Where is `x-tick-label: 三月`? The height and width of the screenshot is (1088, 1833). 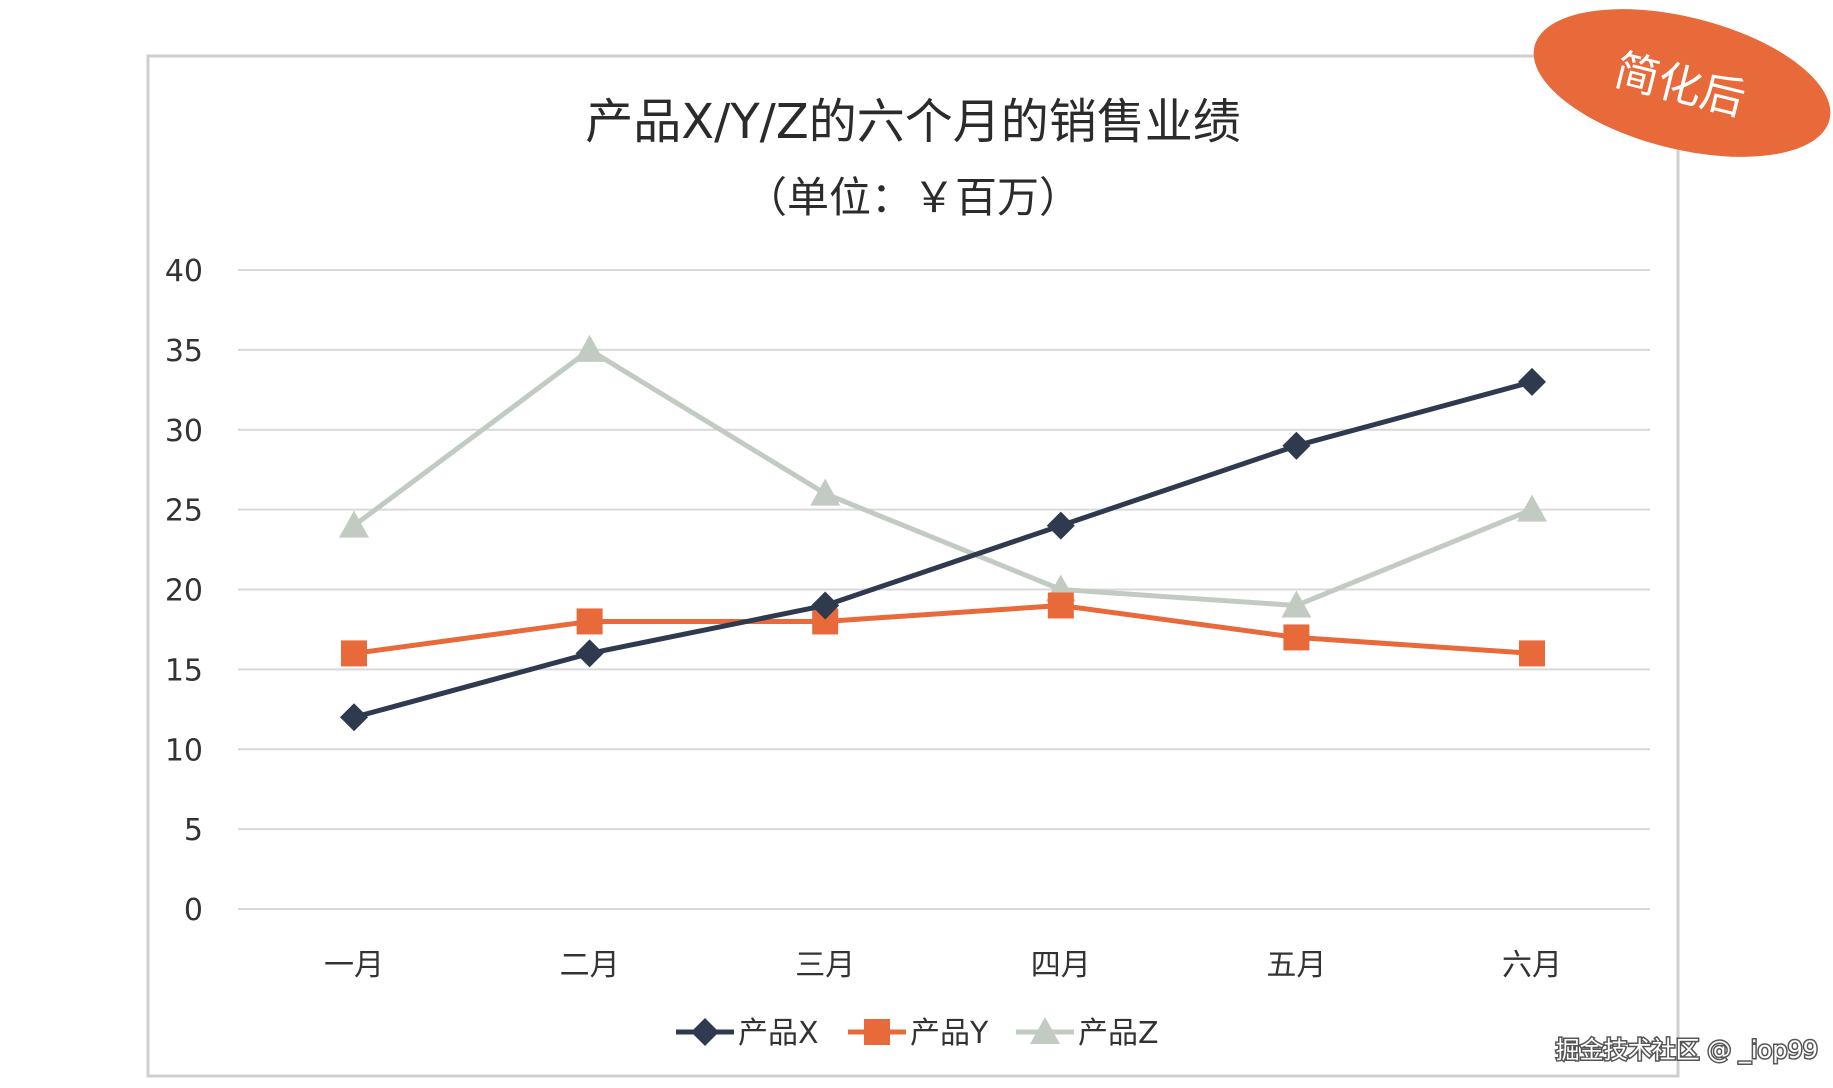 x-tick-label: 三月 is located at coordinates (825, 965).